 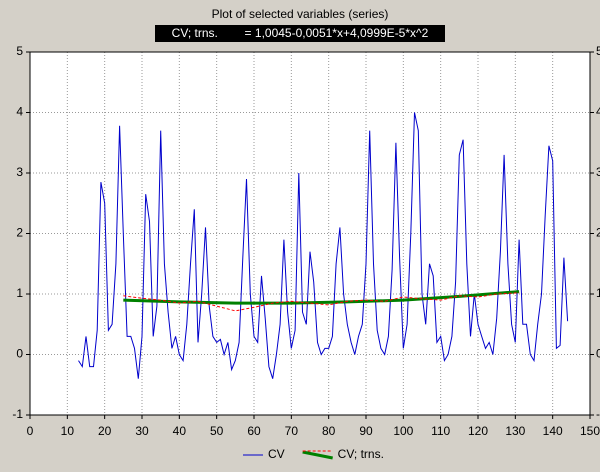 What do you see at coordinates (68, 431) in the screenshot?
I see `x-tick-label: 10` at bounding box center [68, 431].